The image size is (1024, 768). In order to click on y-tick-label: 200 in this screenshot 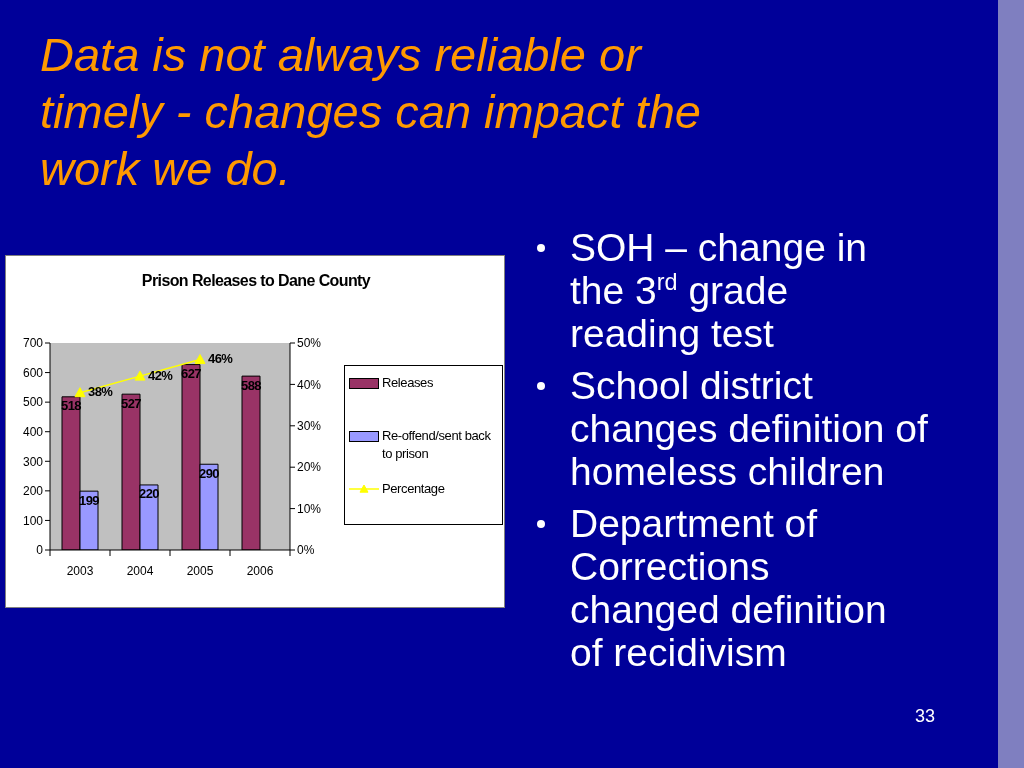, I will do `click(33, 491)`.